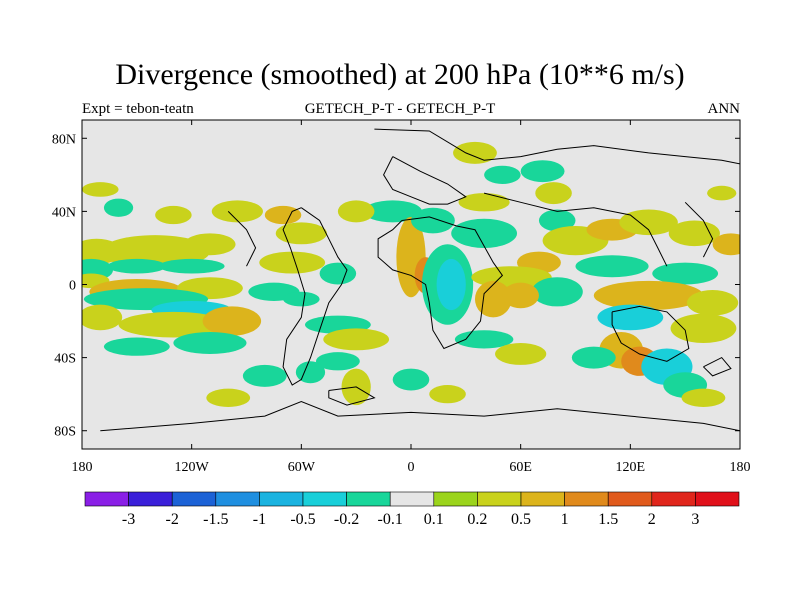  What do you see at coordinates (65, 432) in the screenshot?
I see `y-tick-label: 80S` at bounding box center [65, 432].